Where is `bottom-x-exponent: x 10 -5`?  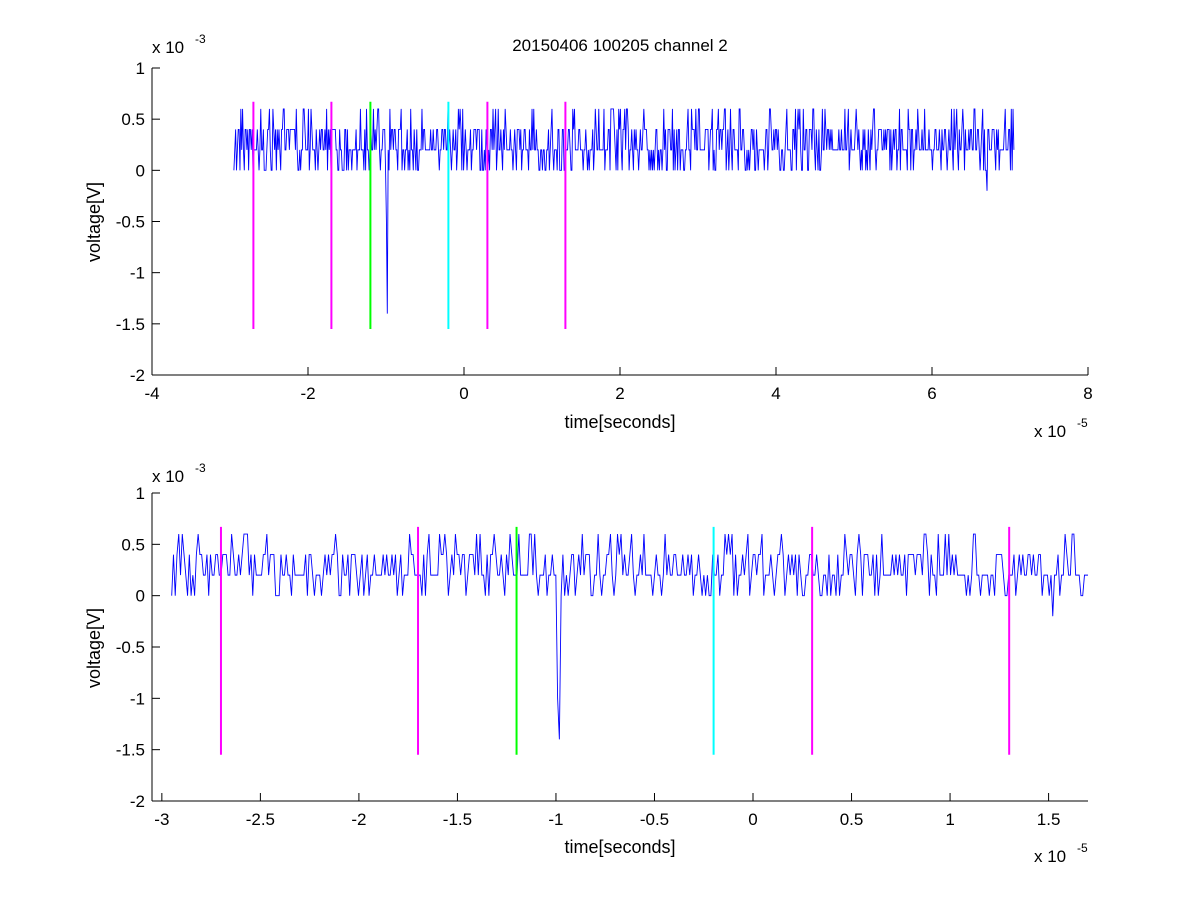
bottom-x-exponent: x 10 -5 is located at coordinates (1061, 853).